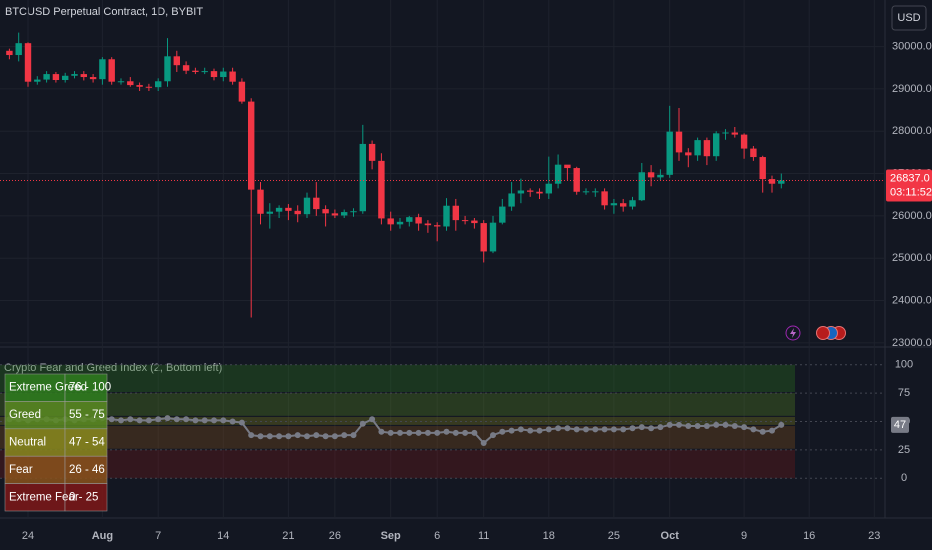  What do you see at coordinates (744, 536) in the screenshot?
I see `x-tick-label: 9` at bounding box center [744, 536].